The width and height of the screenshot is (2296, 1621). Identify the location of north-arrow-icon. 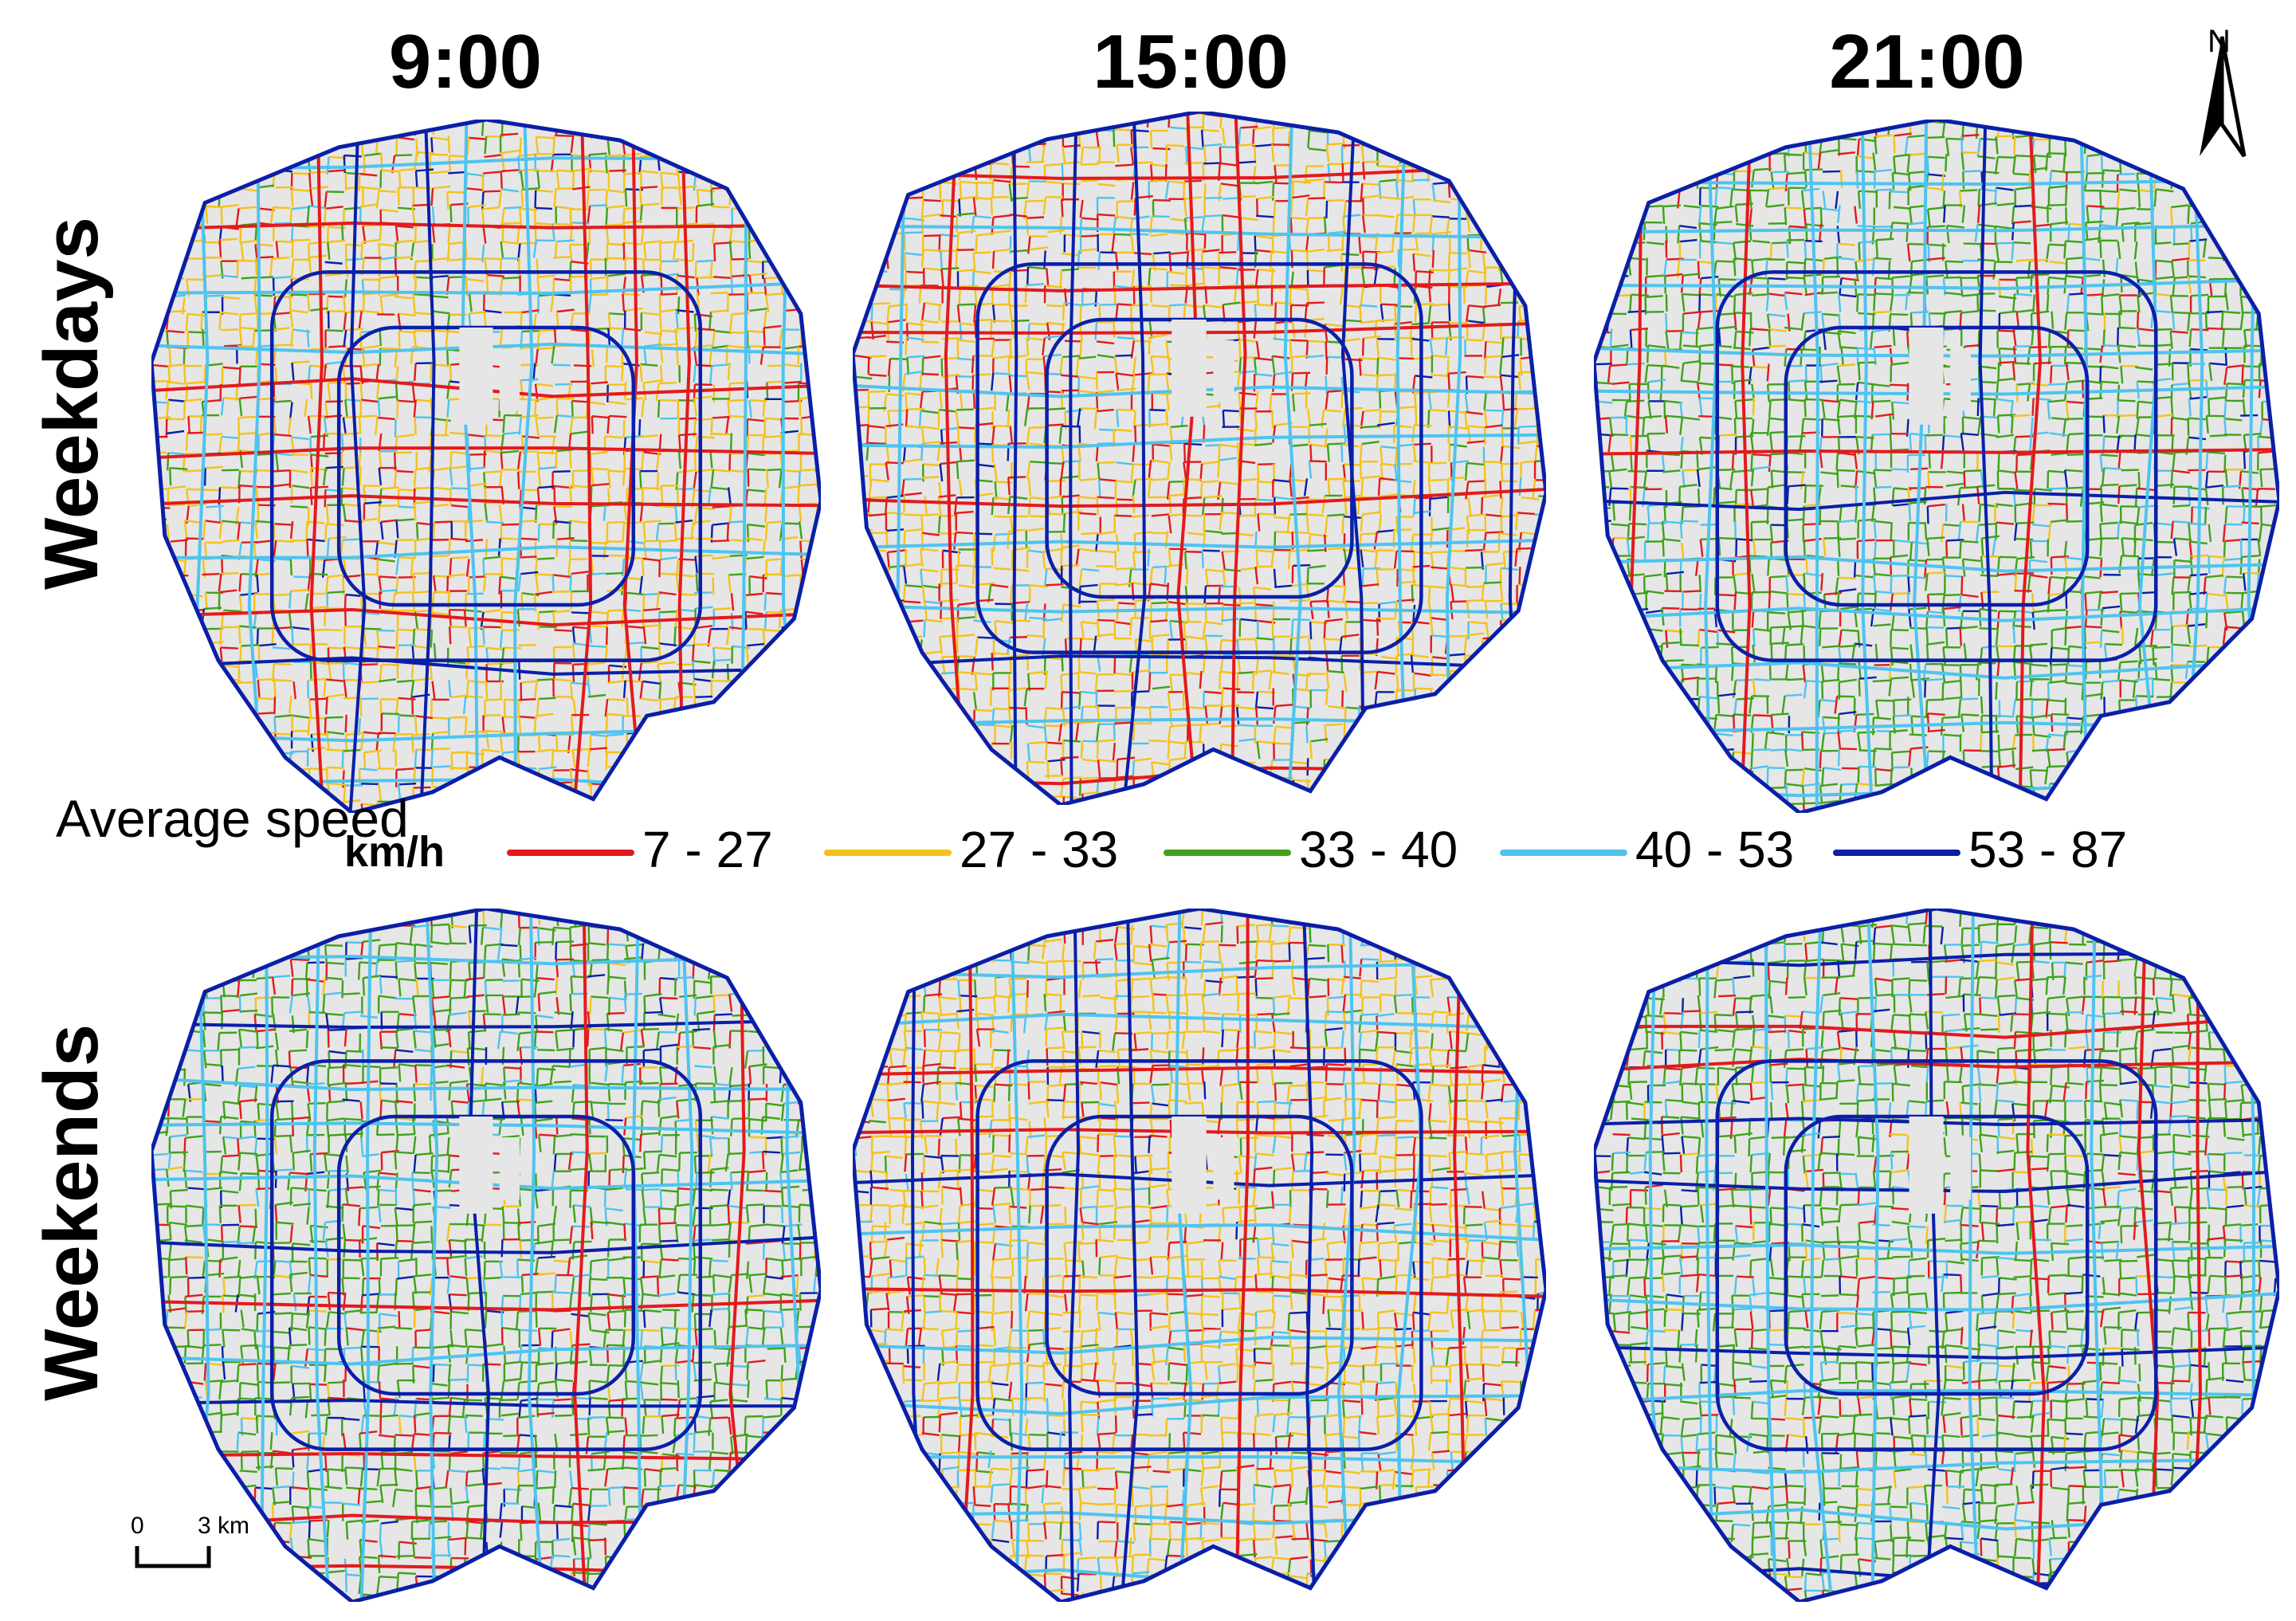
(2223, 97).